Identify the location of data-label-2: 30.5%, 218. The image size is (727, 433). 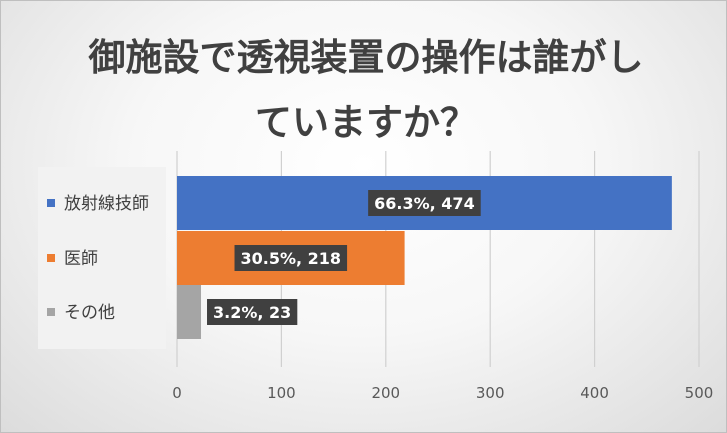
(291, 258).